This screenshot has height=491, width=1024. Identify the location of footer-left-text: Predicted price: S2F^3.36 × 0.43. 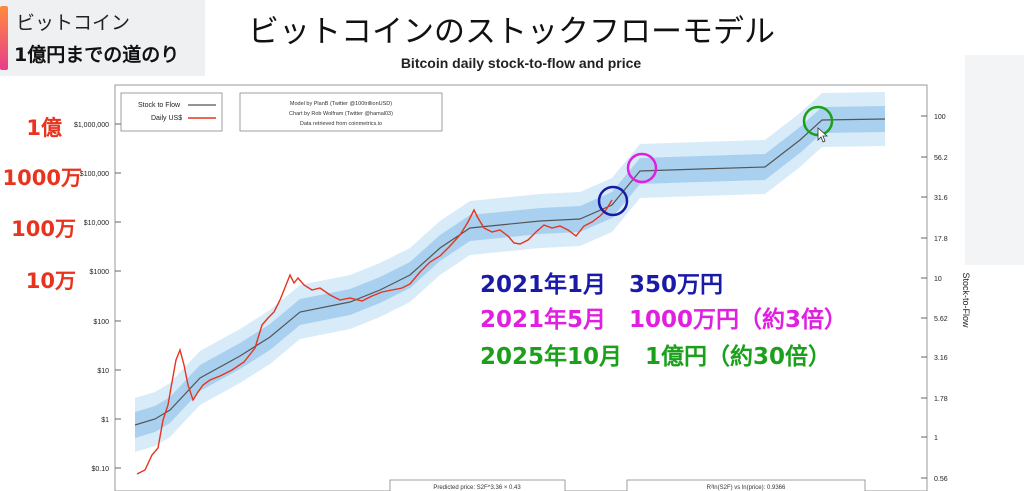
(477, 488).